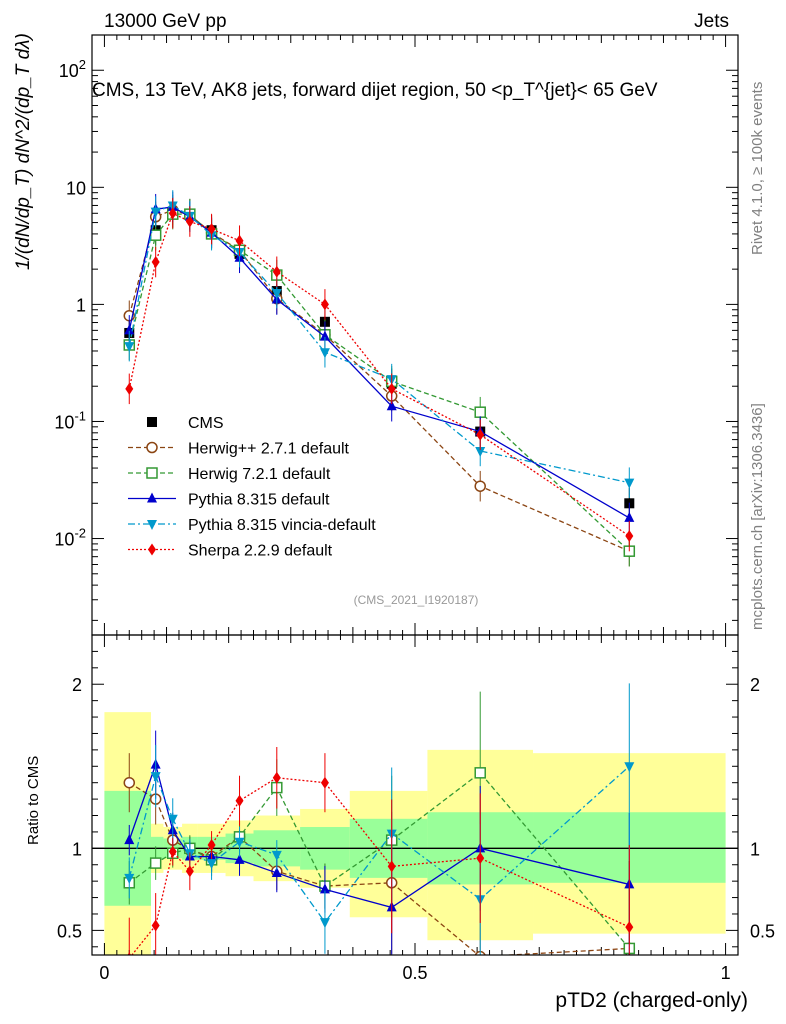 The image size is (786, 1024). What do you see at coordinates (165, 21) in the screenshot?
I see `energy-label: 13000 GeV pp` at bounding box center [165, 21].